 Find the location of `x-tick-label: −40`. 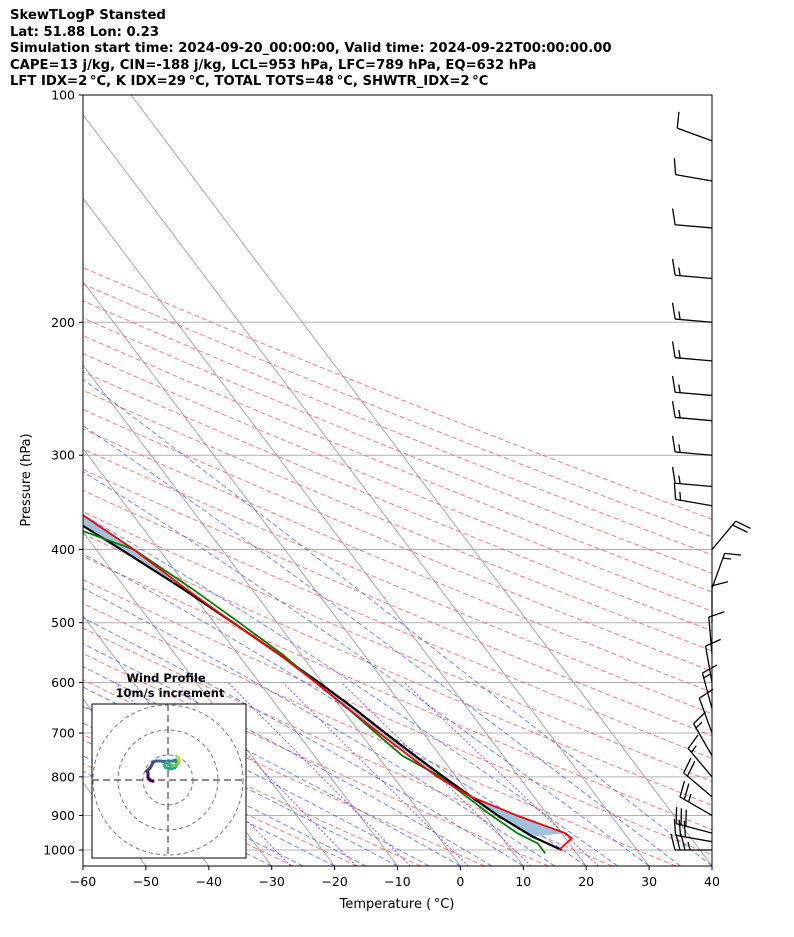

x-tick-label: −40 is located at coordinates (209, 881).